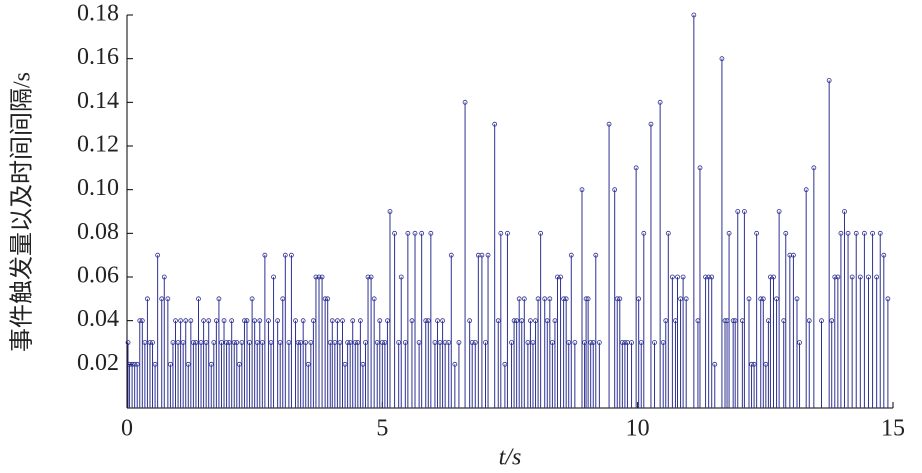 The width and height of the screenshot is (922, 473). I want to click on y-tick-label: 0.16, so click(98, 57).